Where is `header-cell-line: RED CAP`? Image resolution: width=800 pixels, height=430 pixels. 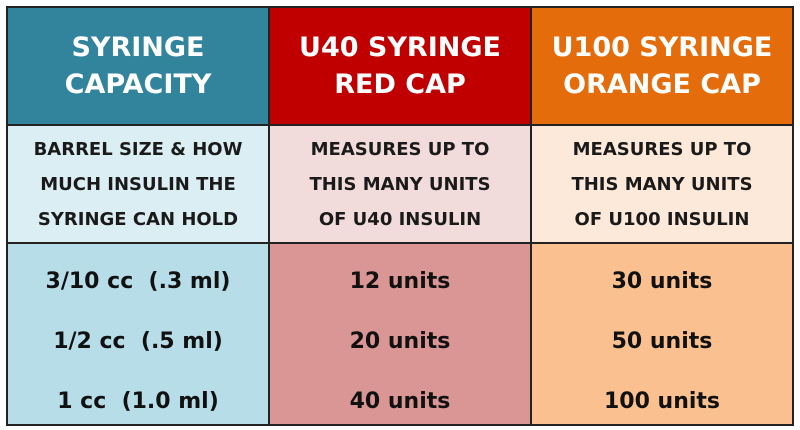 header-cell-line: RED CAP is located at coordinates (400, 84).